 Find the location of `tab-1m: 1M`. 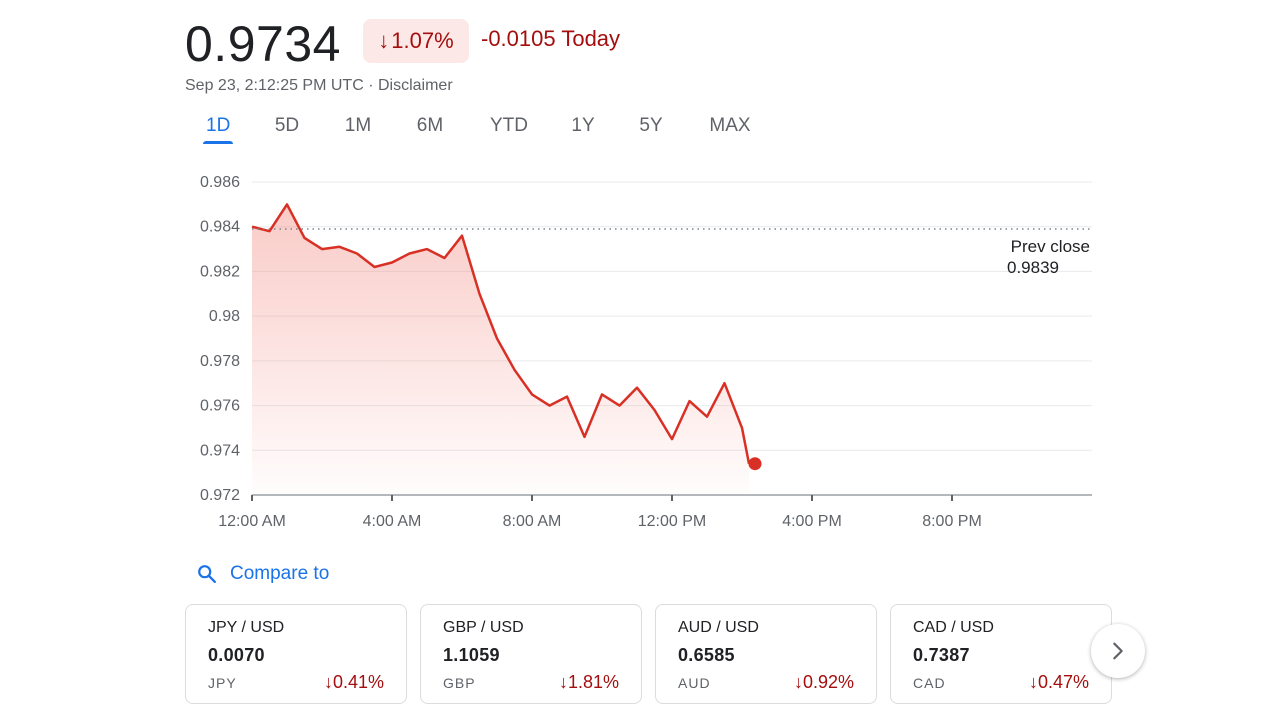

tab-1m: 1M is located at coordinates (358, 125).